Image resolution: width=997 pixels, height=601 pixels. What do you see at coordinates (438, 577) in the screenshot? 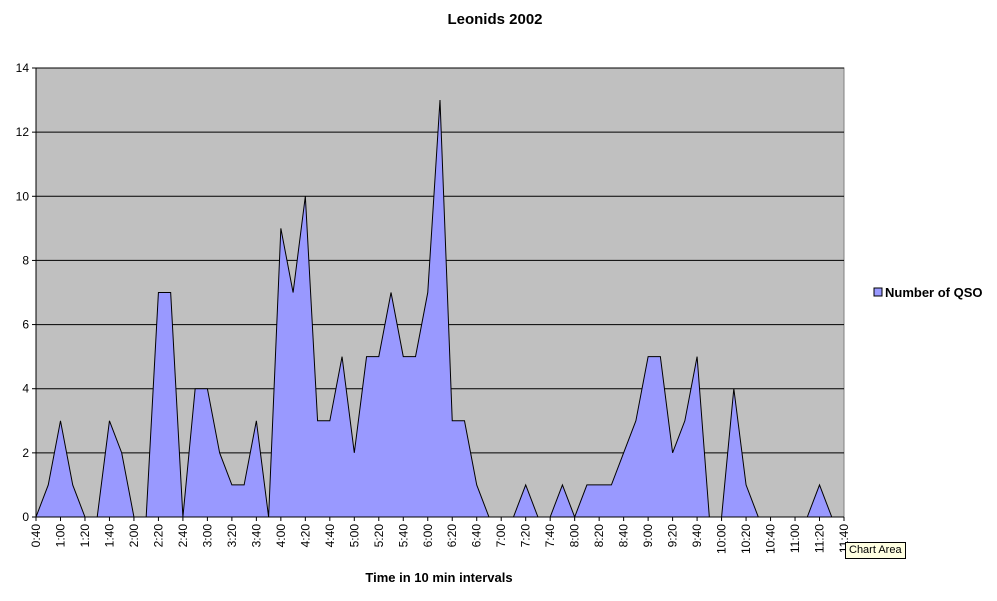
I see `x-axis-title: Time in 10 min intervals` at bounding box center [438, 577].